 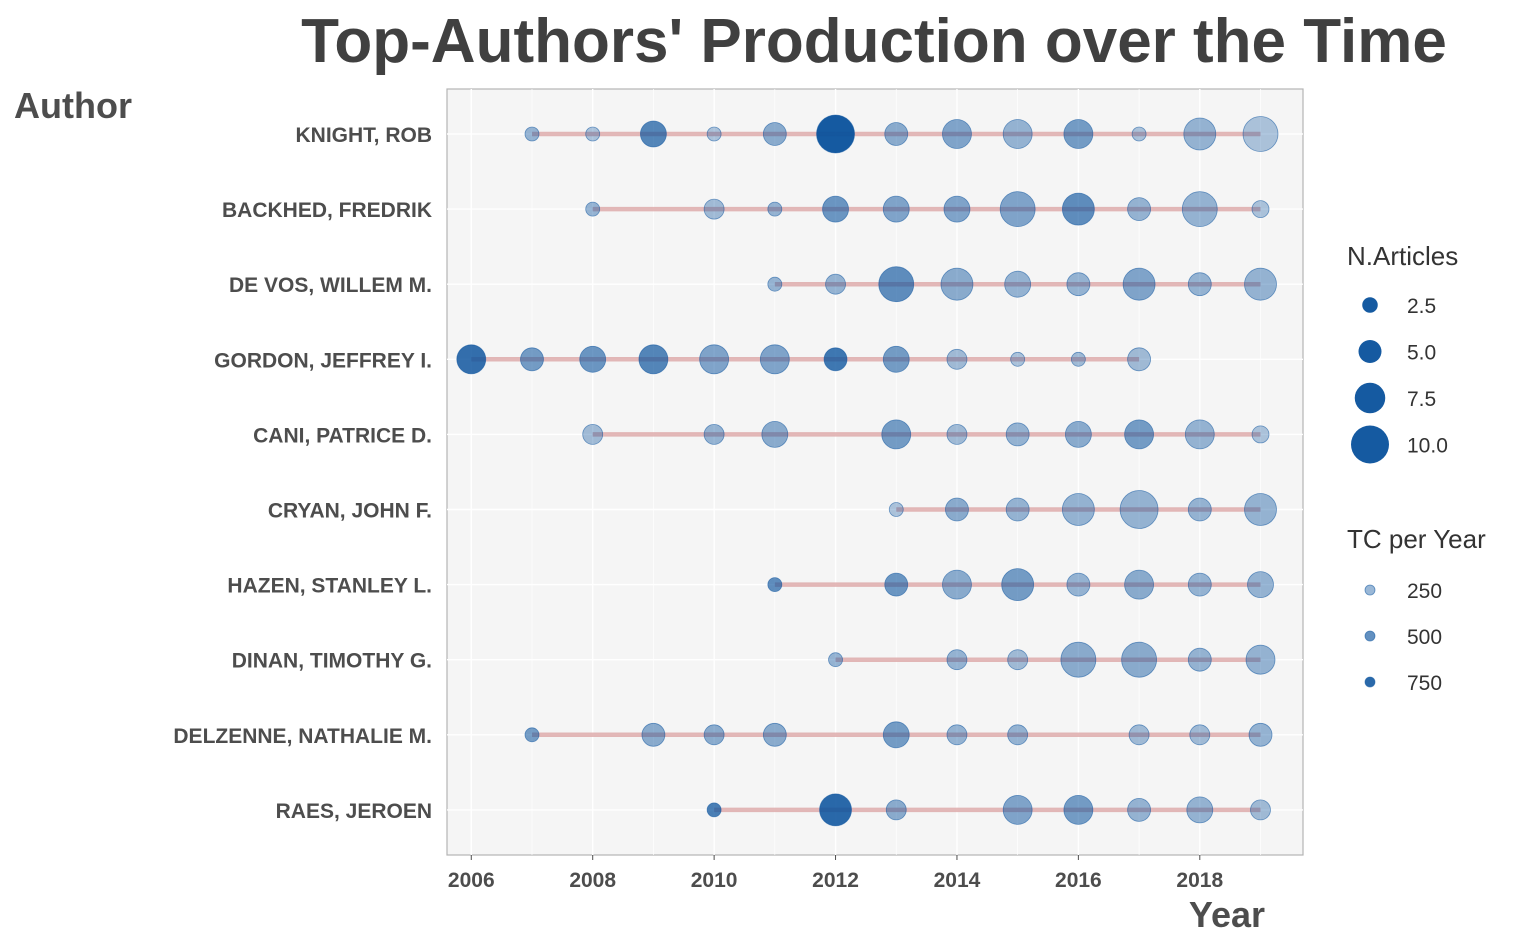 What do you see at coordinates (73, 105) in the screenshot?
I see `y-axis-title: Author` at bounding box center [73, 105].